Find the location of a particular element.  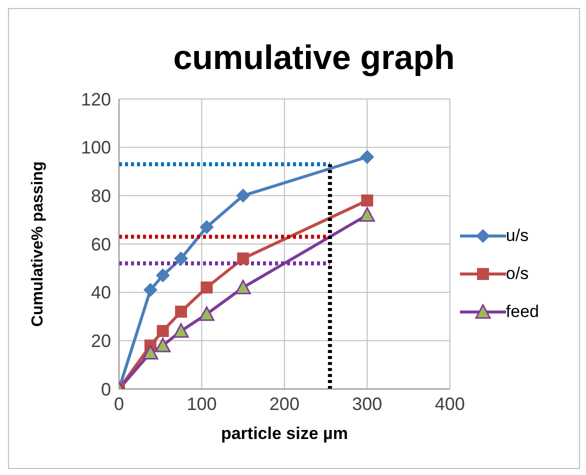

y-tick-label: 60 is located at coordinates (100, 244).